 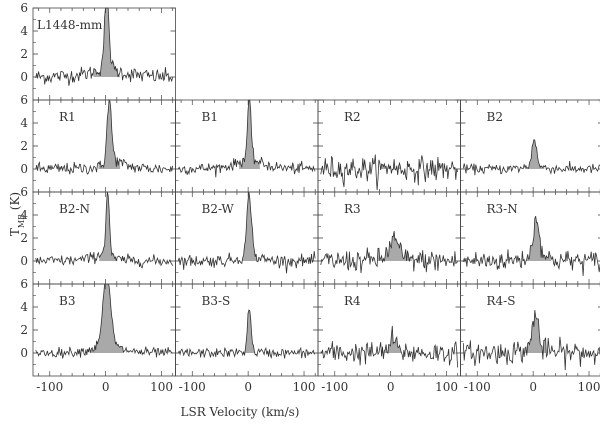 What do you see at coordinates (70, 25) in the screenshot?
I see `panel-label: L1448-mm` at bounding box center [70, 25].